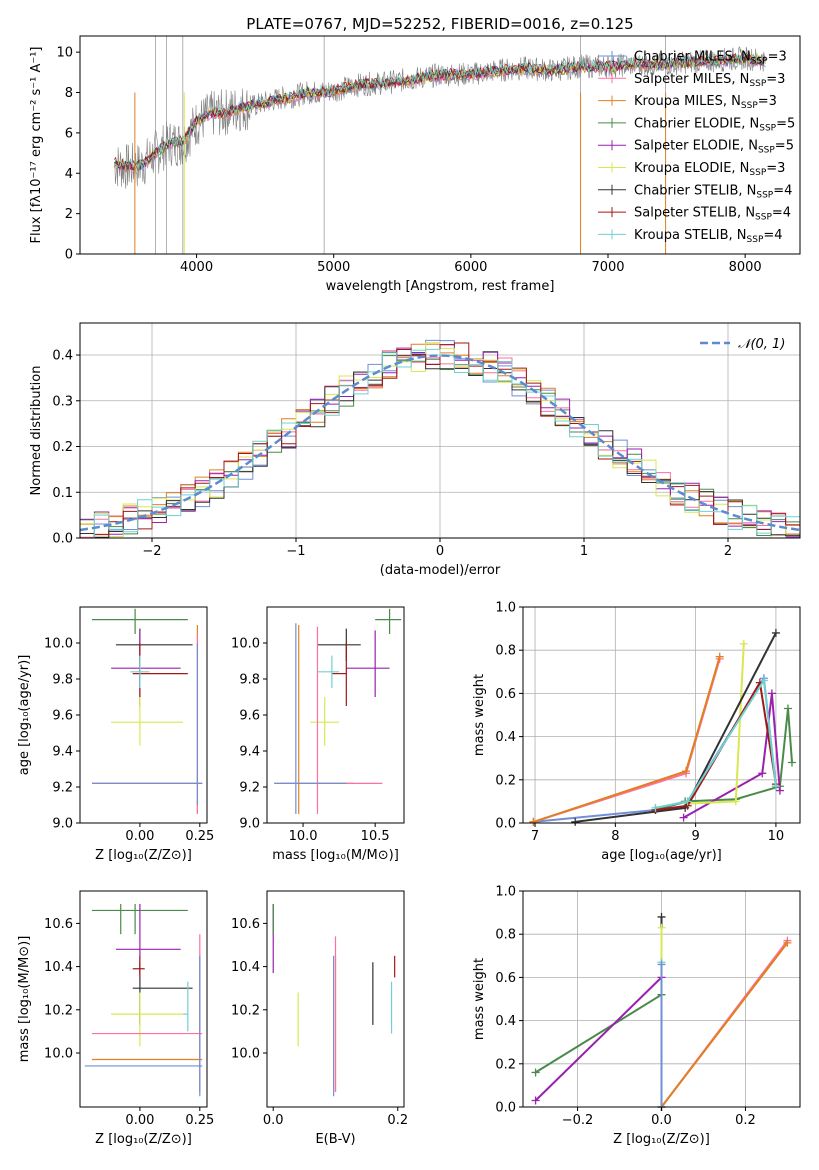 This screenshot has height=1170, width=819. I want to click on y-tick-label: 9.4, so click(62, 752).